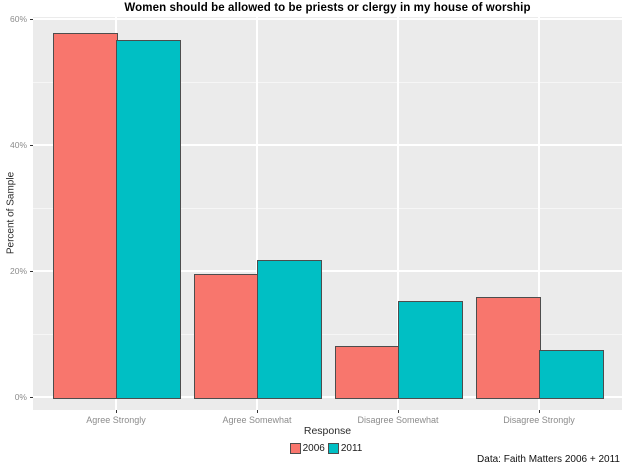 This screenshot has width=624, height=468. I want to click on y-tick-label: 20%, so click(18, 271).